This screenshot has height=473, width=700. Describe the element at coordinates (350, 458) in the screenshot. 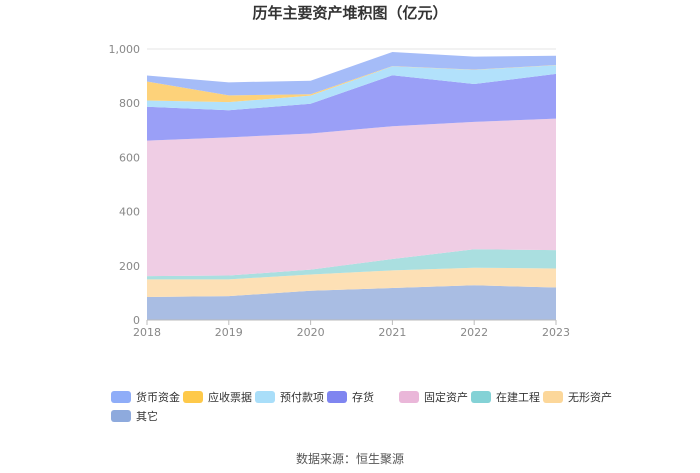

I see `data-source-note: 数据来源：恒生聚源` at that location.